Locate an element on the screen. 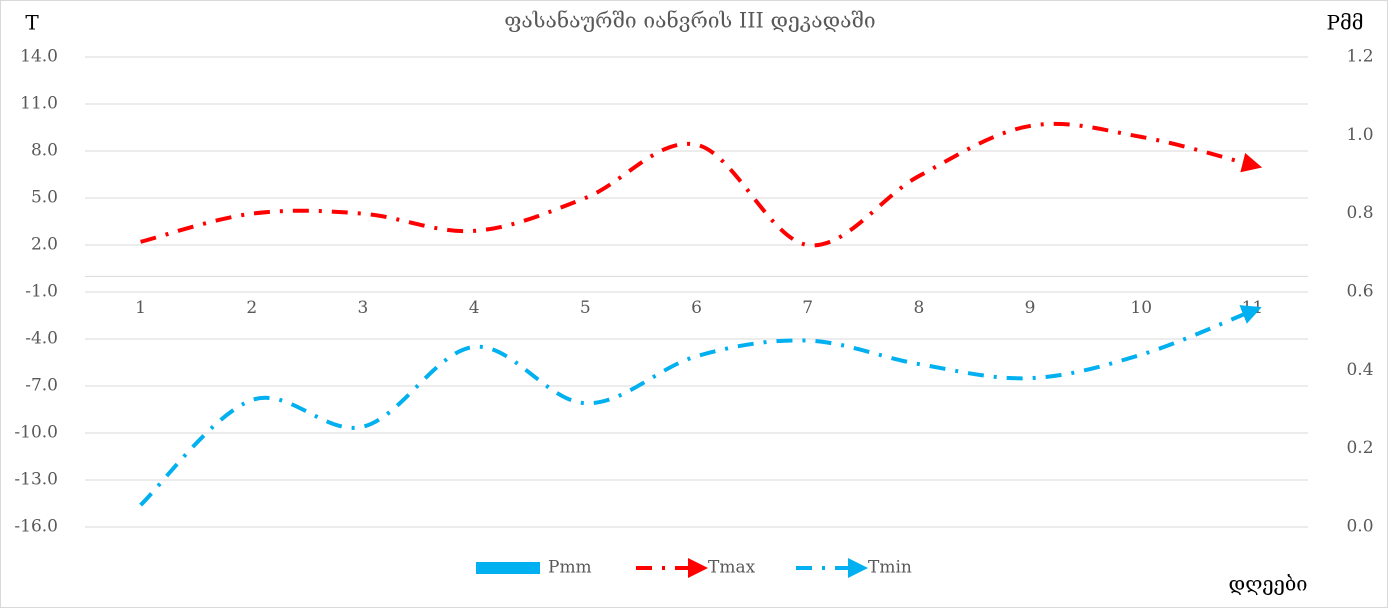 The image size is (1388, 608). y2-tick-label: 0.8 is located at coordinates (1359, 213).